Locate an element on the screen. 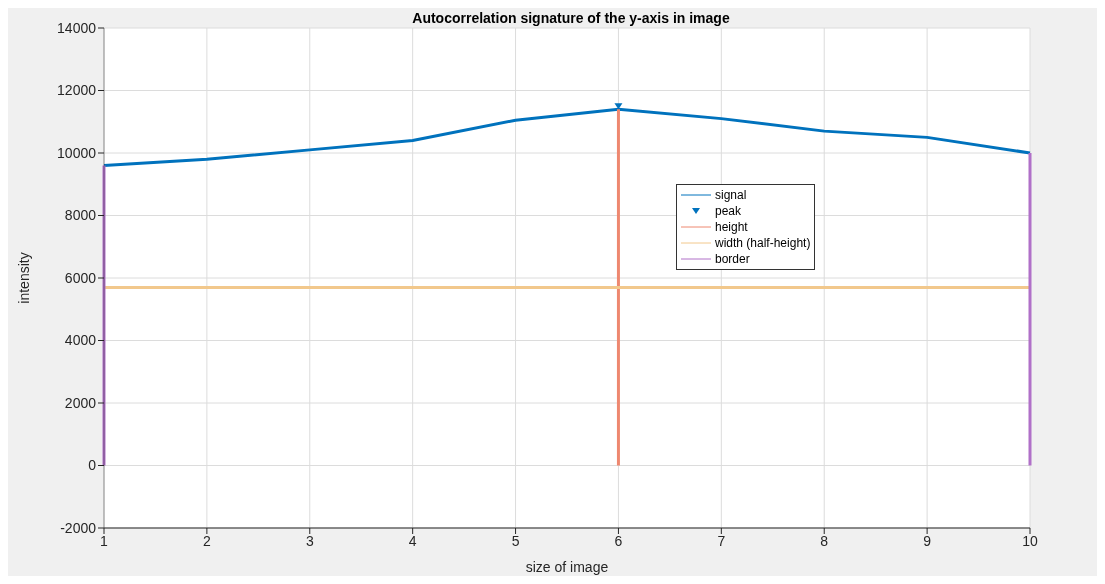 The image size is (1105, 584). y-tick-label: 14000 is located at coordinates (77, 27).